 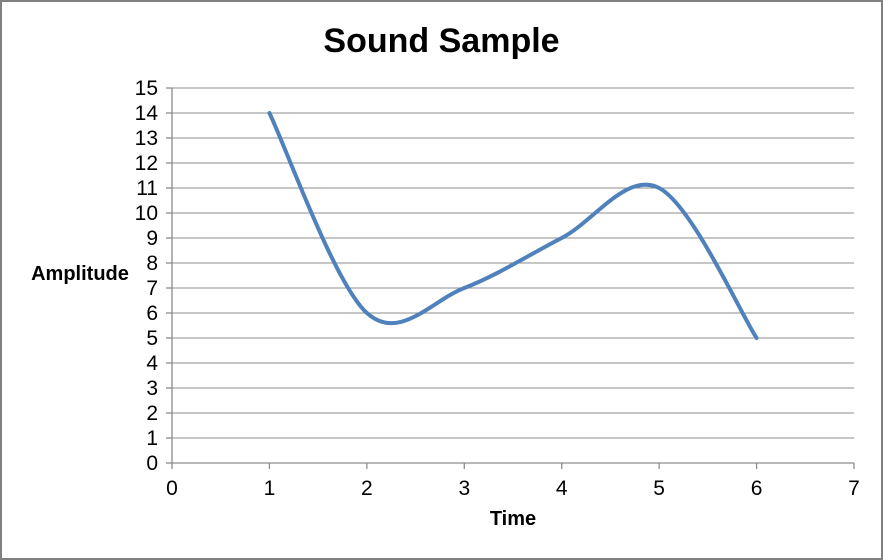 I want to click on y-tick-label: 5, so click(x=152, y=338).